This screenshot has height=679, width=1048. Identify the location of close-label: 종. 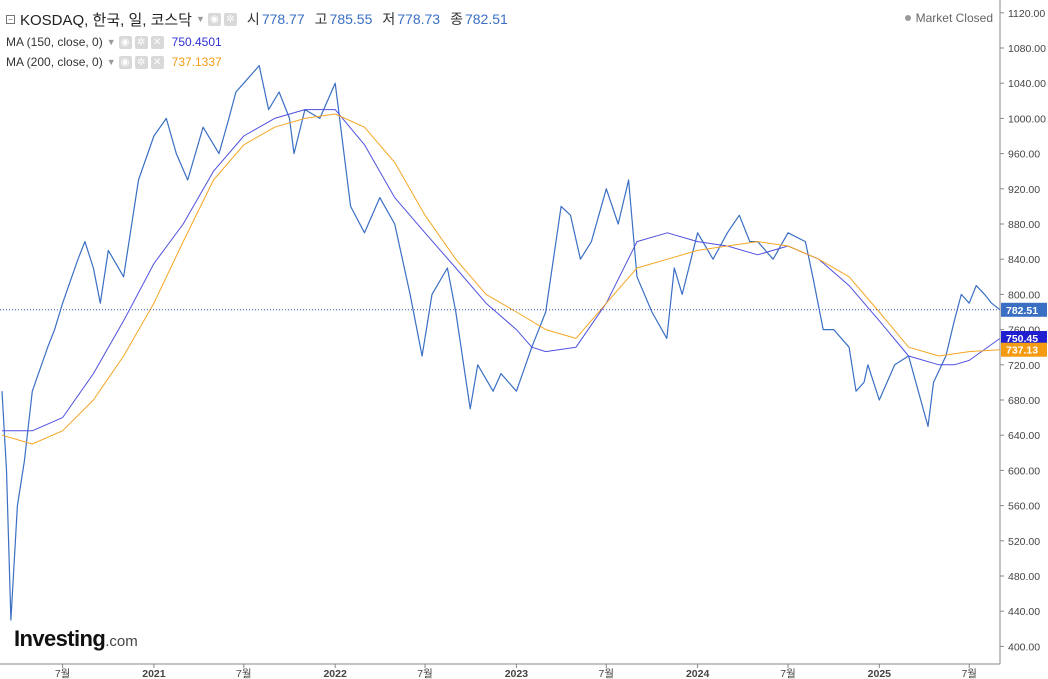
(456, 19).